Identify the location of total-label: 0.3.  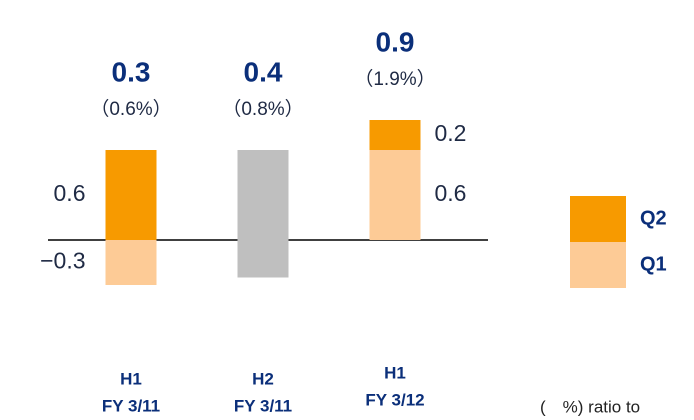
(131, 71).